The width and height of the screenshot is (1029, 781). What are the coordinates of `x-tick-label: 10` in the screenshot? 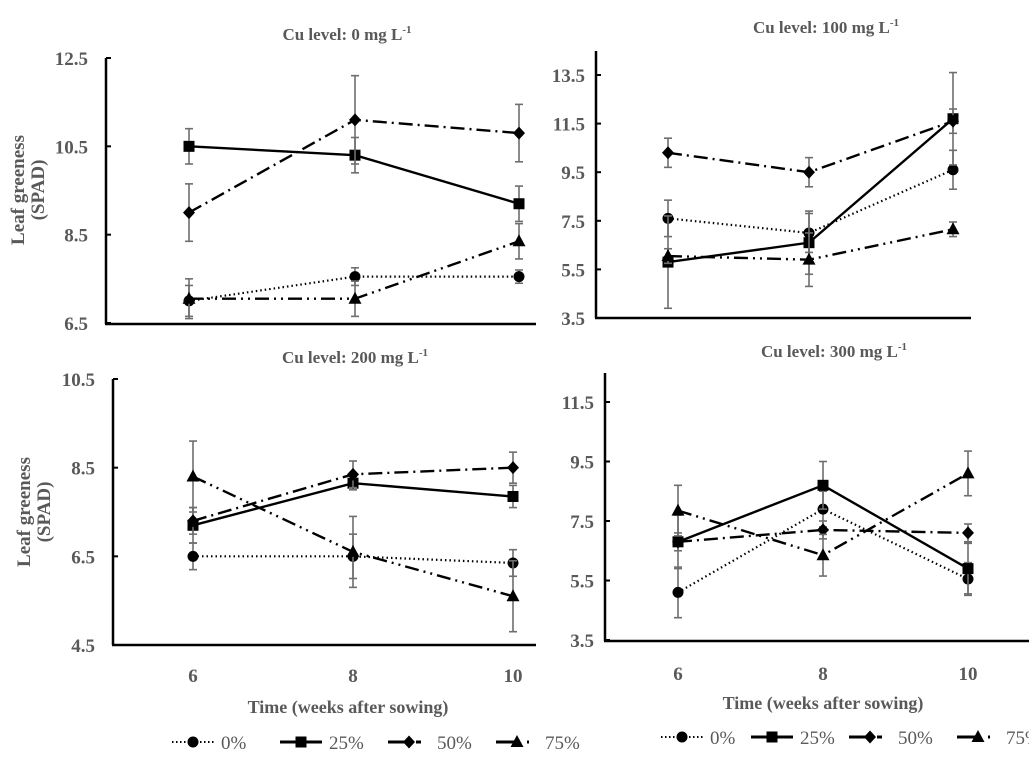 It's located at (513, 676).